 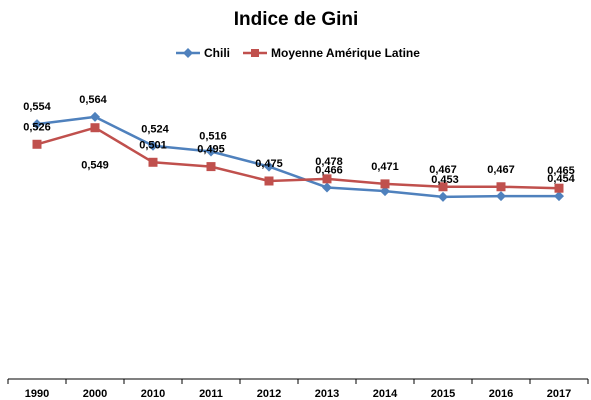 I want to click on data-label: 0,501, so click(x=153, y=145).